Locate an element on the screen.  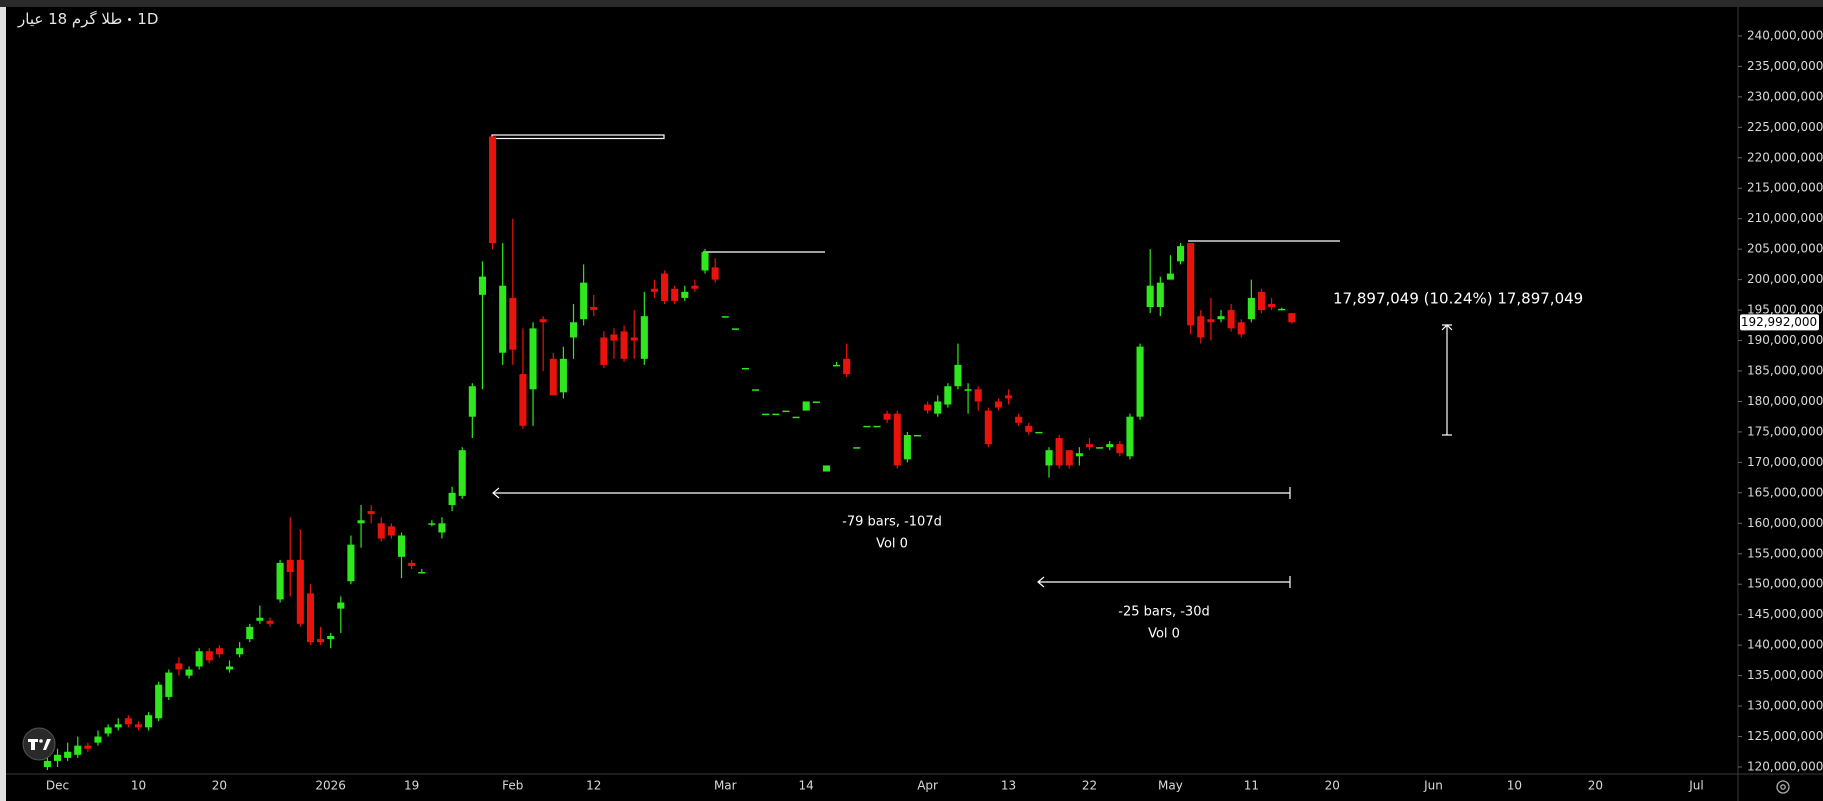
left-border is located at coordinates (3, 404).